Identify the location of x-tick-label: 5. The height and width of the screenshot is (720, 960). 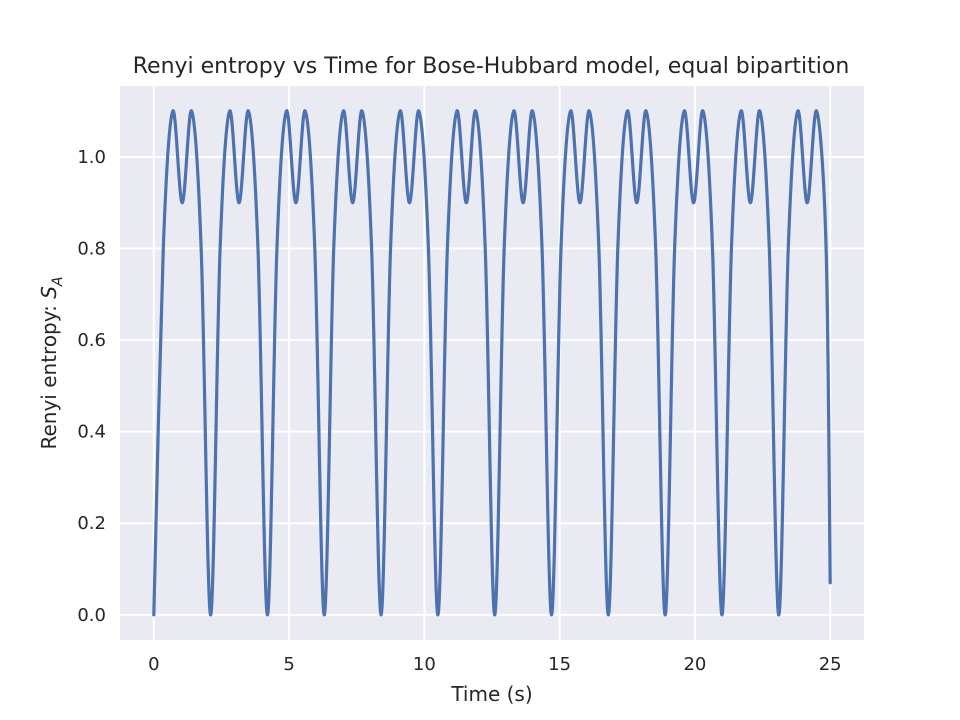
(288, 664).